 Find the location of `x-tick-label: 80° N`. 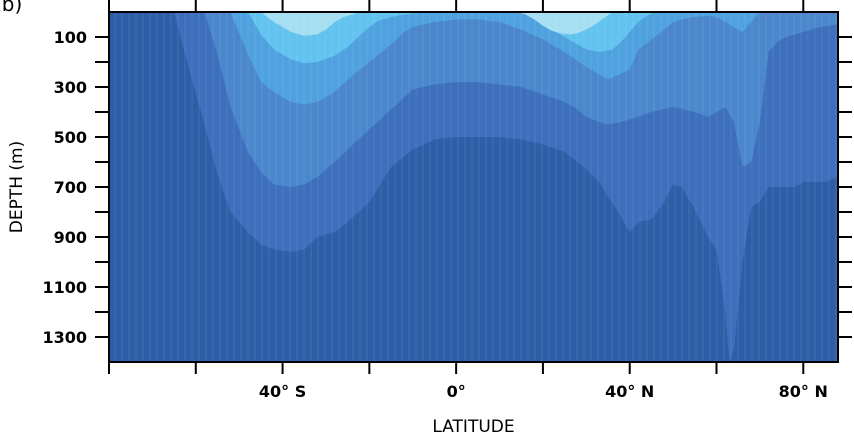

x-tick-label: 80° N is located at coordinates (803, 391).